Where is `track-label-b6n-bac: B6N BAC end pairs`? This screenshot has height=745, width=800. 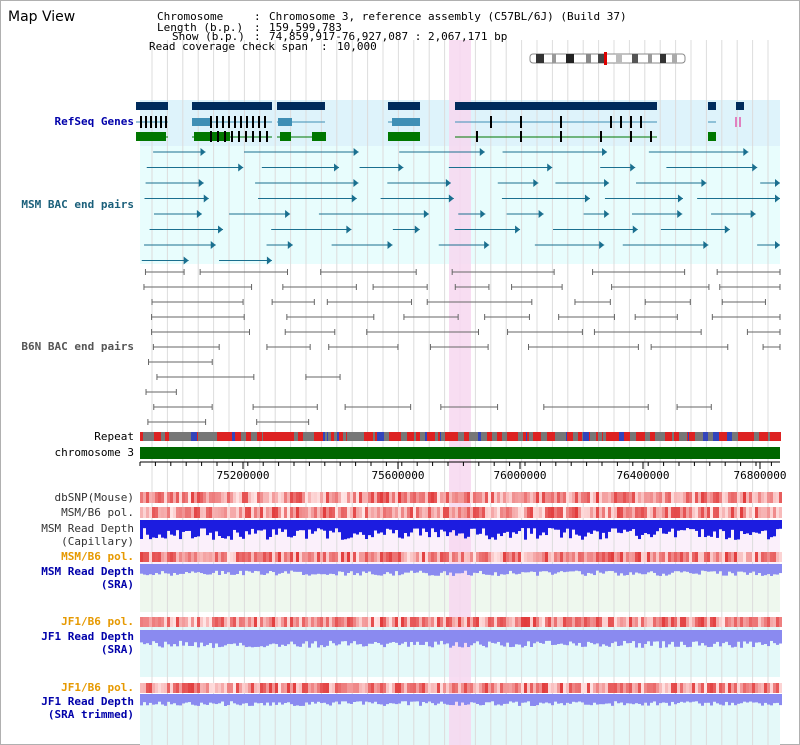 track-label-b6n-bac: B6N BAC end pairs is located at coordinates (77, 346).